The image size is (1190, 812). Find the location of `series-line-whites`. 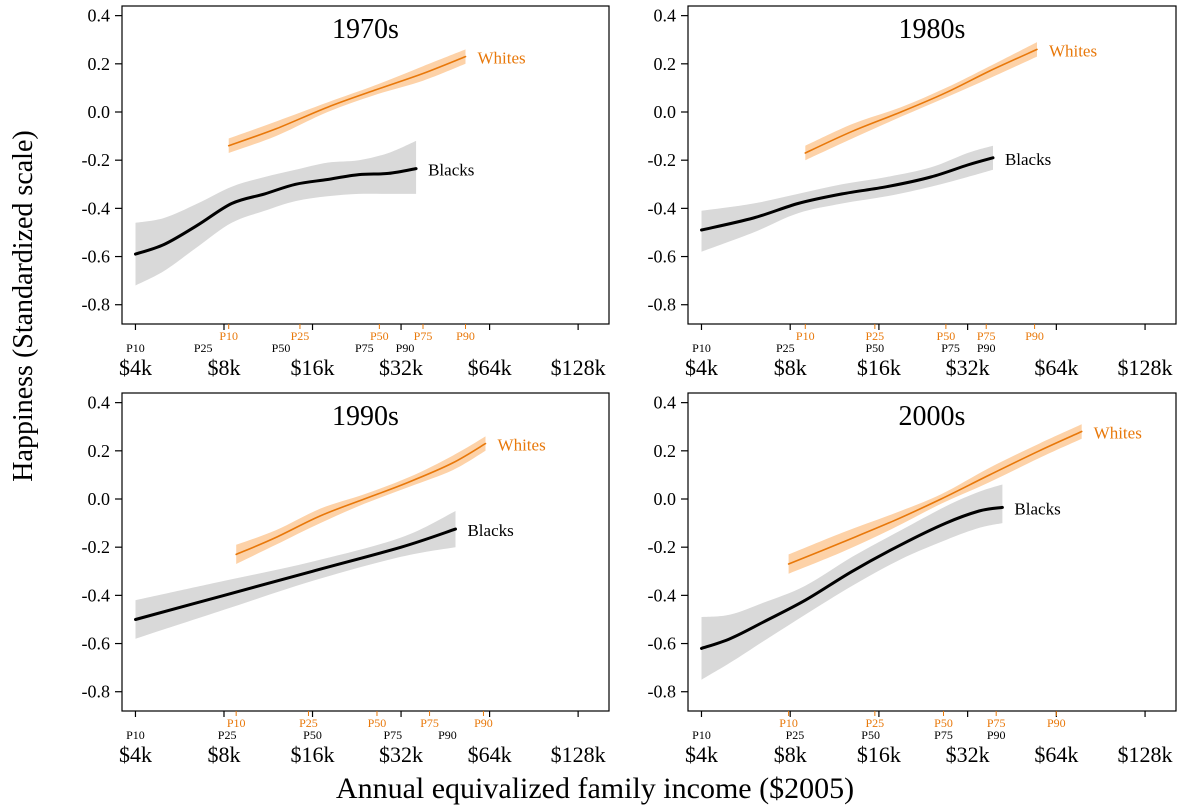

series-line-whites is located at coordinates (921, 101).